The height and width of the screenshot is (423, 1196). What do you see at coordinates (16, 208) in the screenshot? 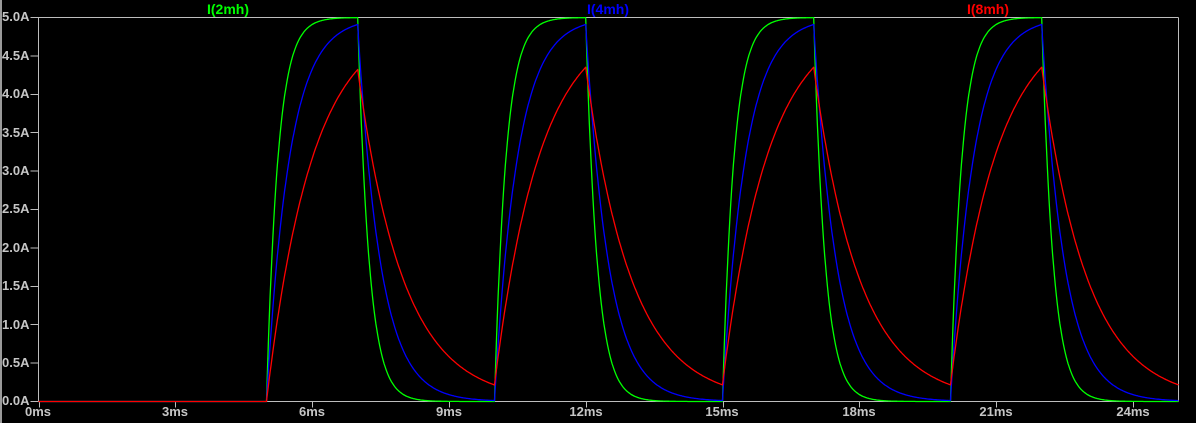
I see `y-tick-label-2-5a: 2.5A` at bounding box center [16, 208].